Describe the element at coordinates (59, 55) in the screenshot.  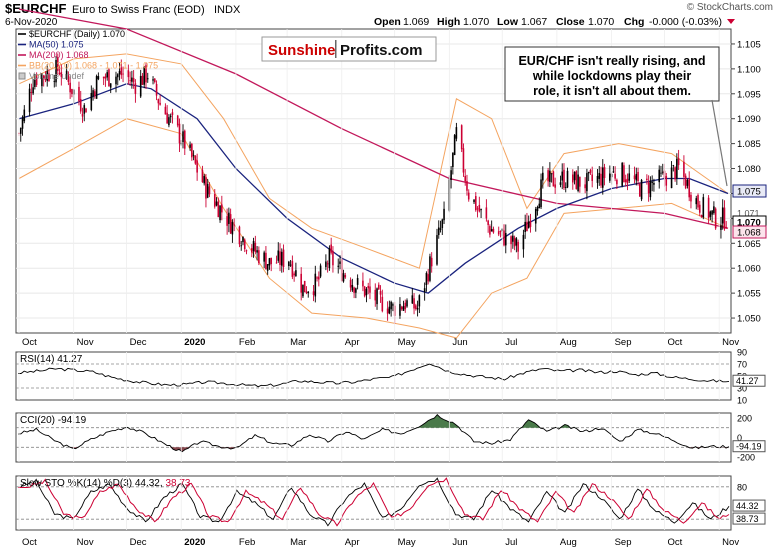
I see `legend-item: MA(200) 1.068` at that location.